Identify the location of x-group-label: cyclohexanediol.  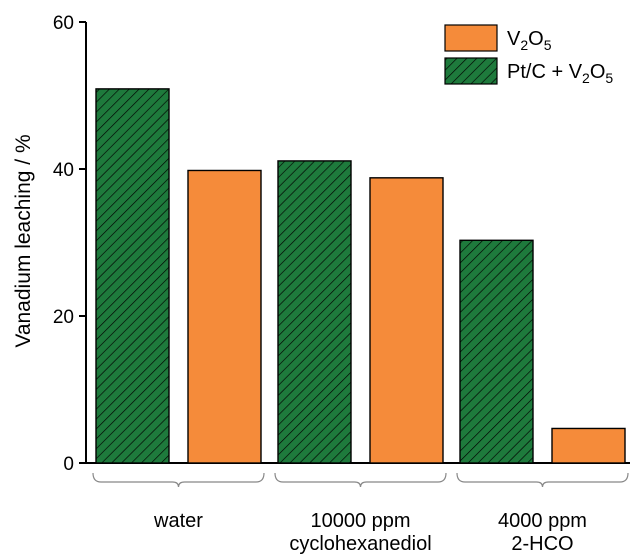
(360, 544).